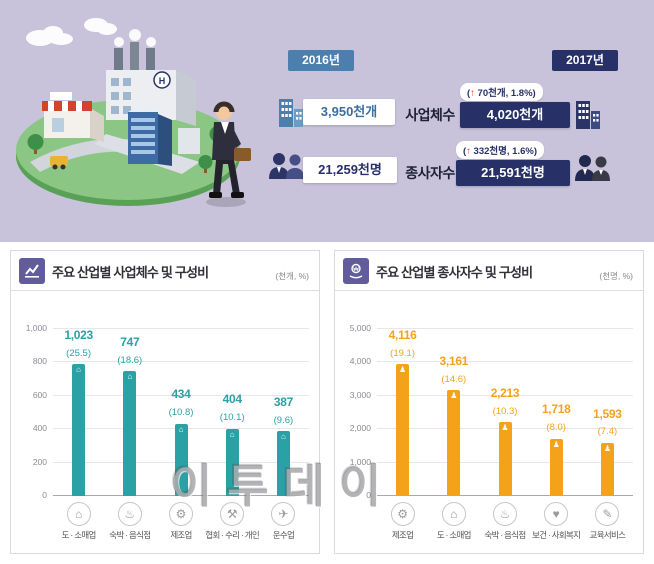  What do you see at coordinates (321, 60) in the screenshot?
I see `year-2016-badge: 2016년` at bounding box center [321, 60].